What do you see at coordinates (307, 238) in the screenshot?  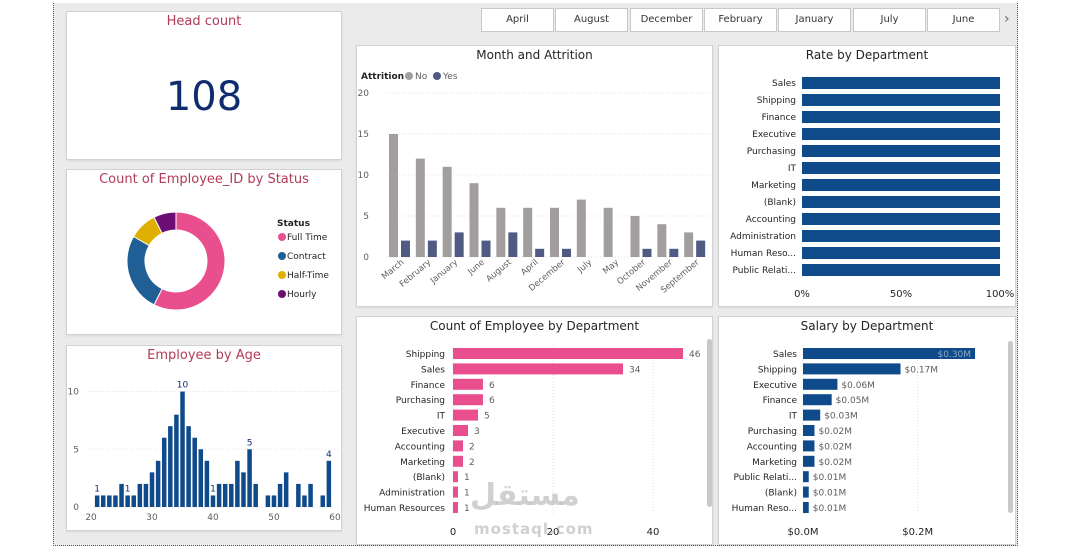 I see `status-legend-label: Full Time` at bounding box center [307, 238].